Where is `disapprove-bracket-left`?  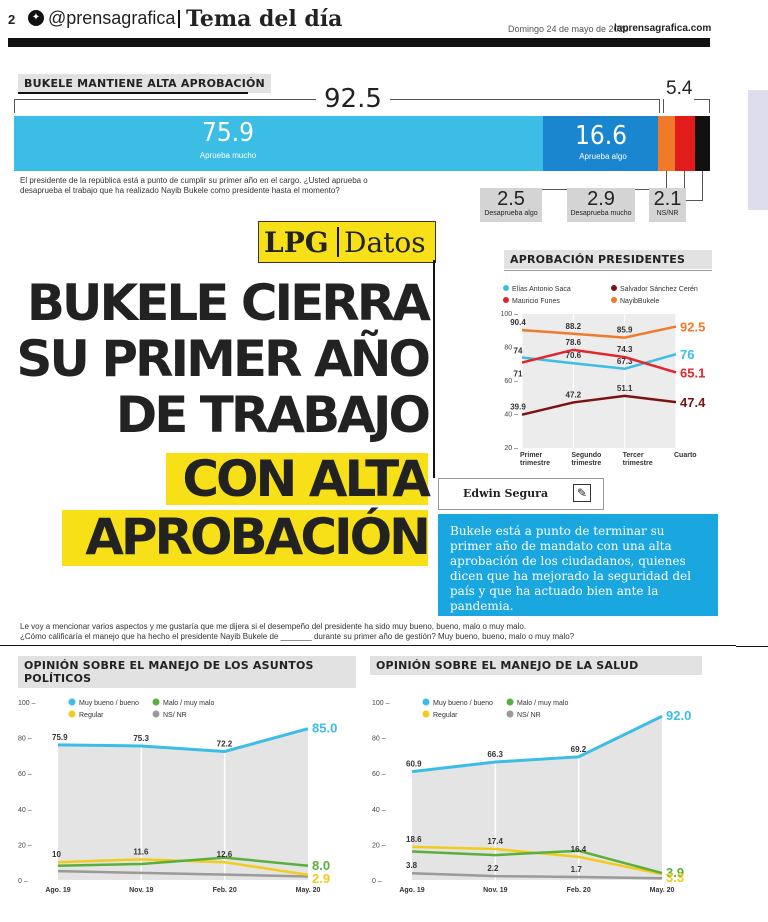
disapprove-bracket-left is located at coordinates (663, 106).